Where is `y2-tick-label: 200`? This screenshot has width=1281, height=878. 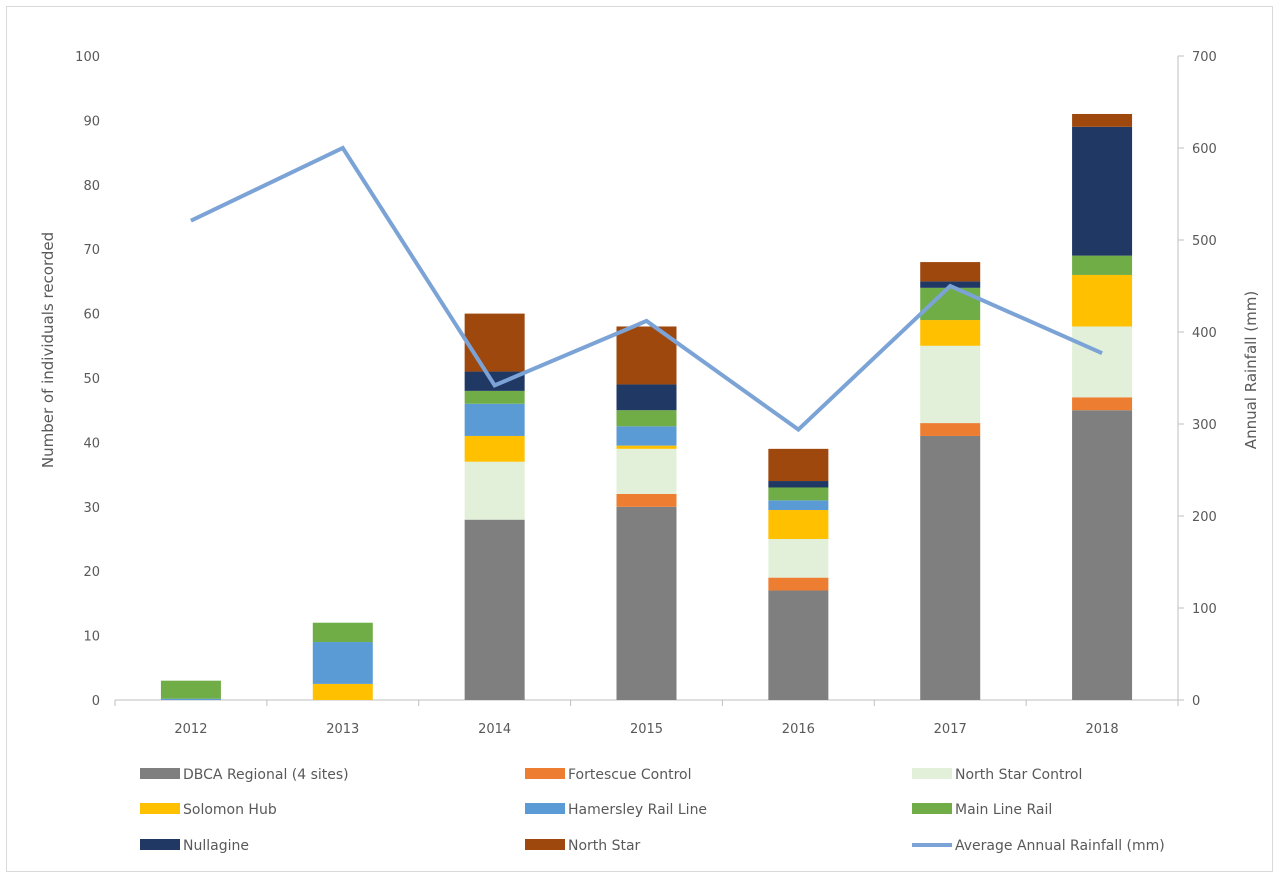
y2-tick-label: 200 is located at coordinates (1204, 517).